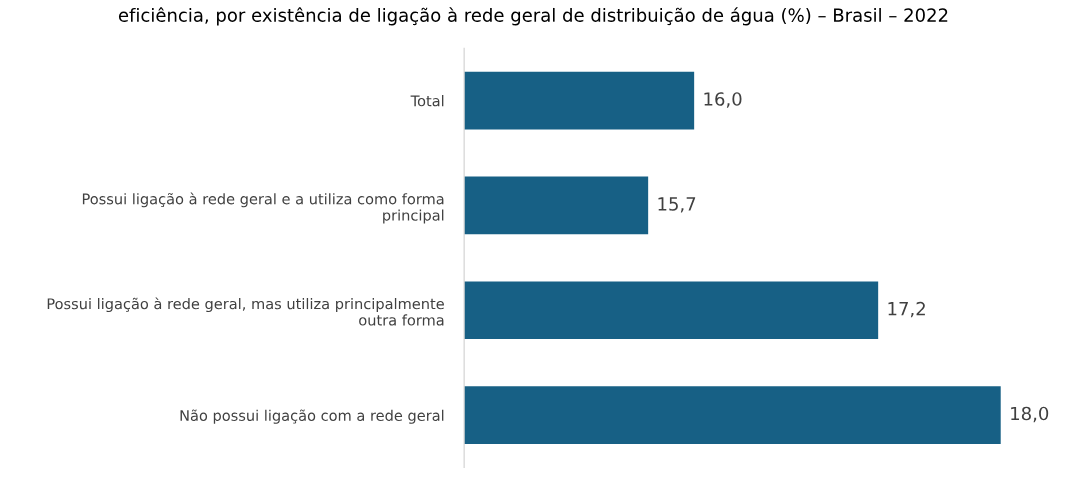 The width and height of the screenshot is (1067, 482). I want to click on y-tick-label: Total, so click(427, 101).